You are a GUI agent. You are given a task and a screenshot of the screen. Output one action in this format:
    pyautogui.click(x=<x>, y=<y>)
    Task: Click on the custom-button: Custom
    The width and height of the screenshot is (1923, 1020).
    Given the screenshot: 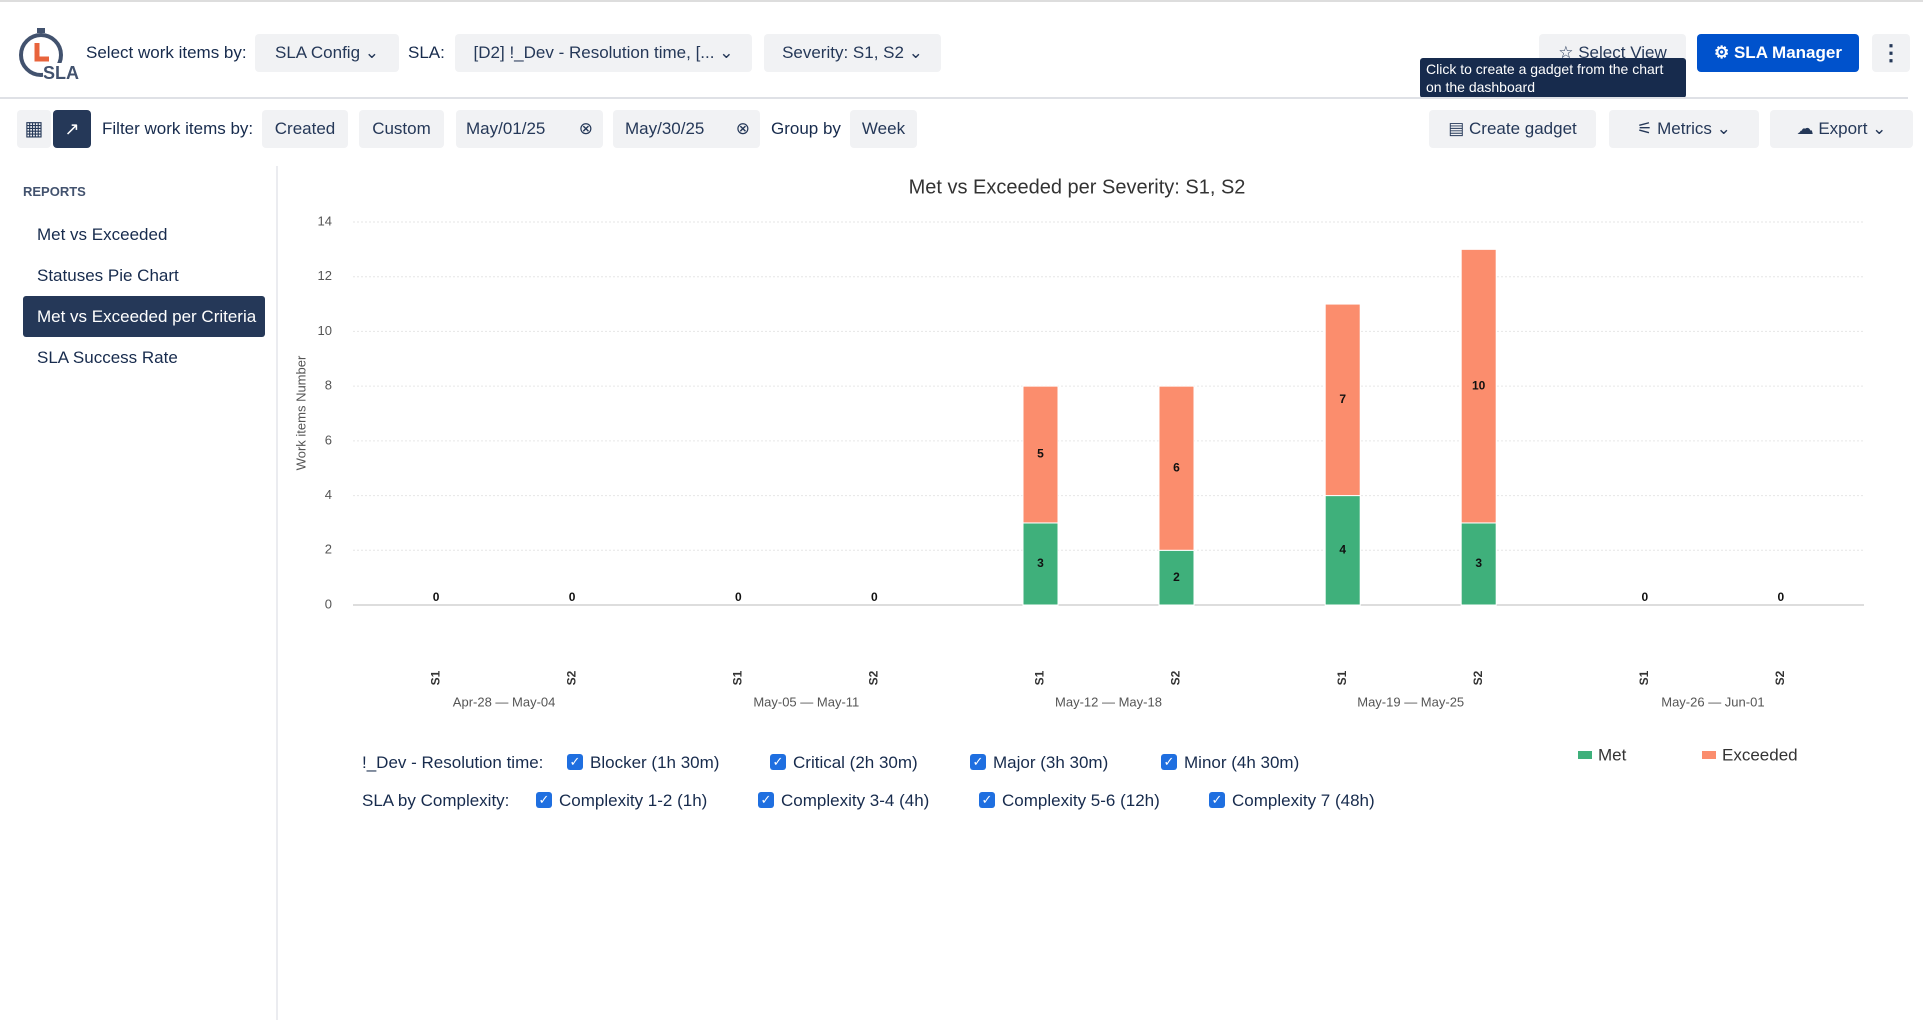 What is the action you would take?
    pyautogui.click(x=401, y=129)
    